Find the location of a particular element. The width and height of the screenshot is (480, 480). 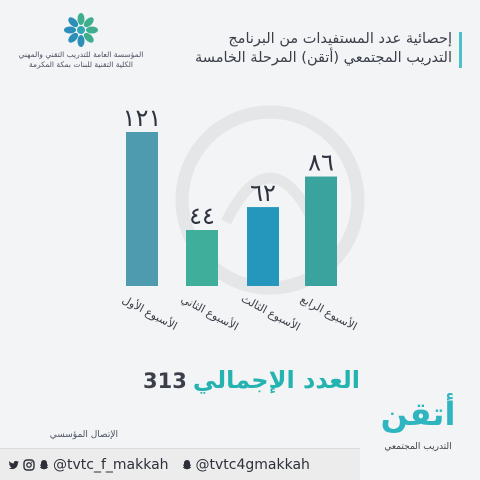

bar-value-label-4: ٨٦ is located at coordinates (321, 163).